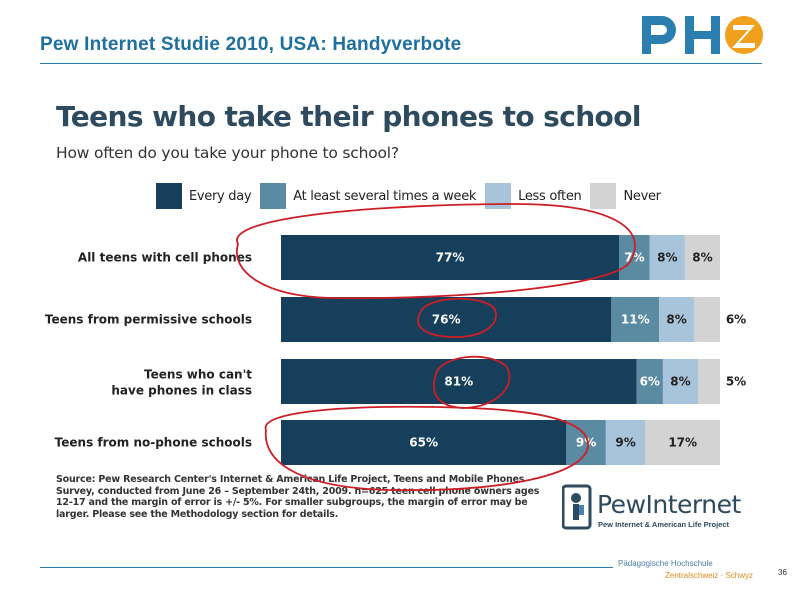 The height and width of the screenshot is (600, 800). I want to click on legend-label-never: Never, so click(642, 196).